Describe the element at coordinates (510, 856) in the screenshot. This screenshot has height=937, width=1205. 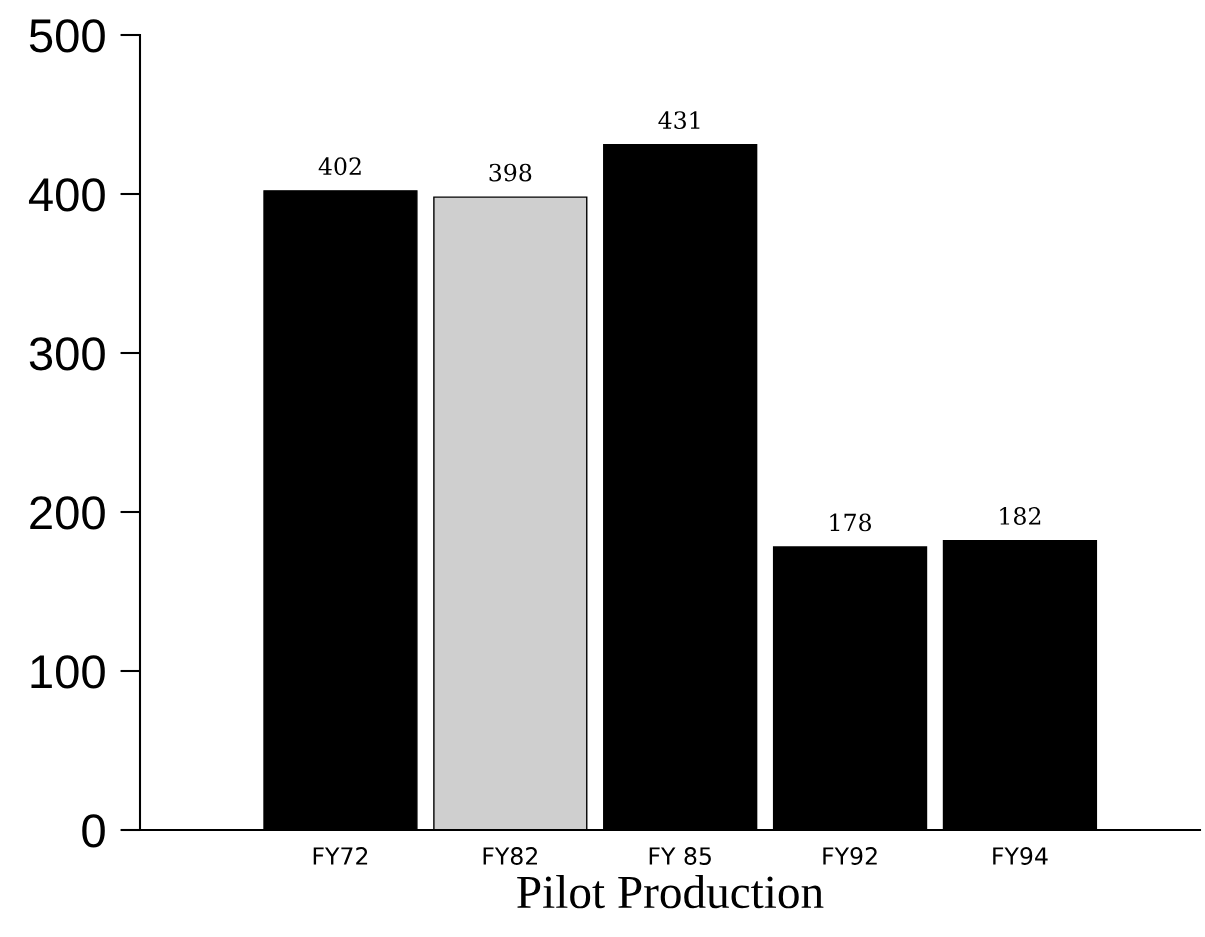
I see `x-tick-label: FY82` at that location.